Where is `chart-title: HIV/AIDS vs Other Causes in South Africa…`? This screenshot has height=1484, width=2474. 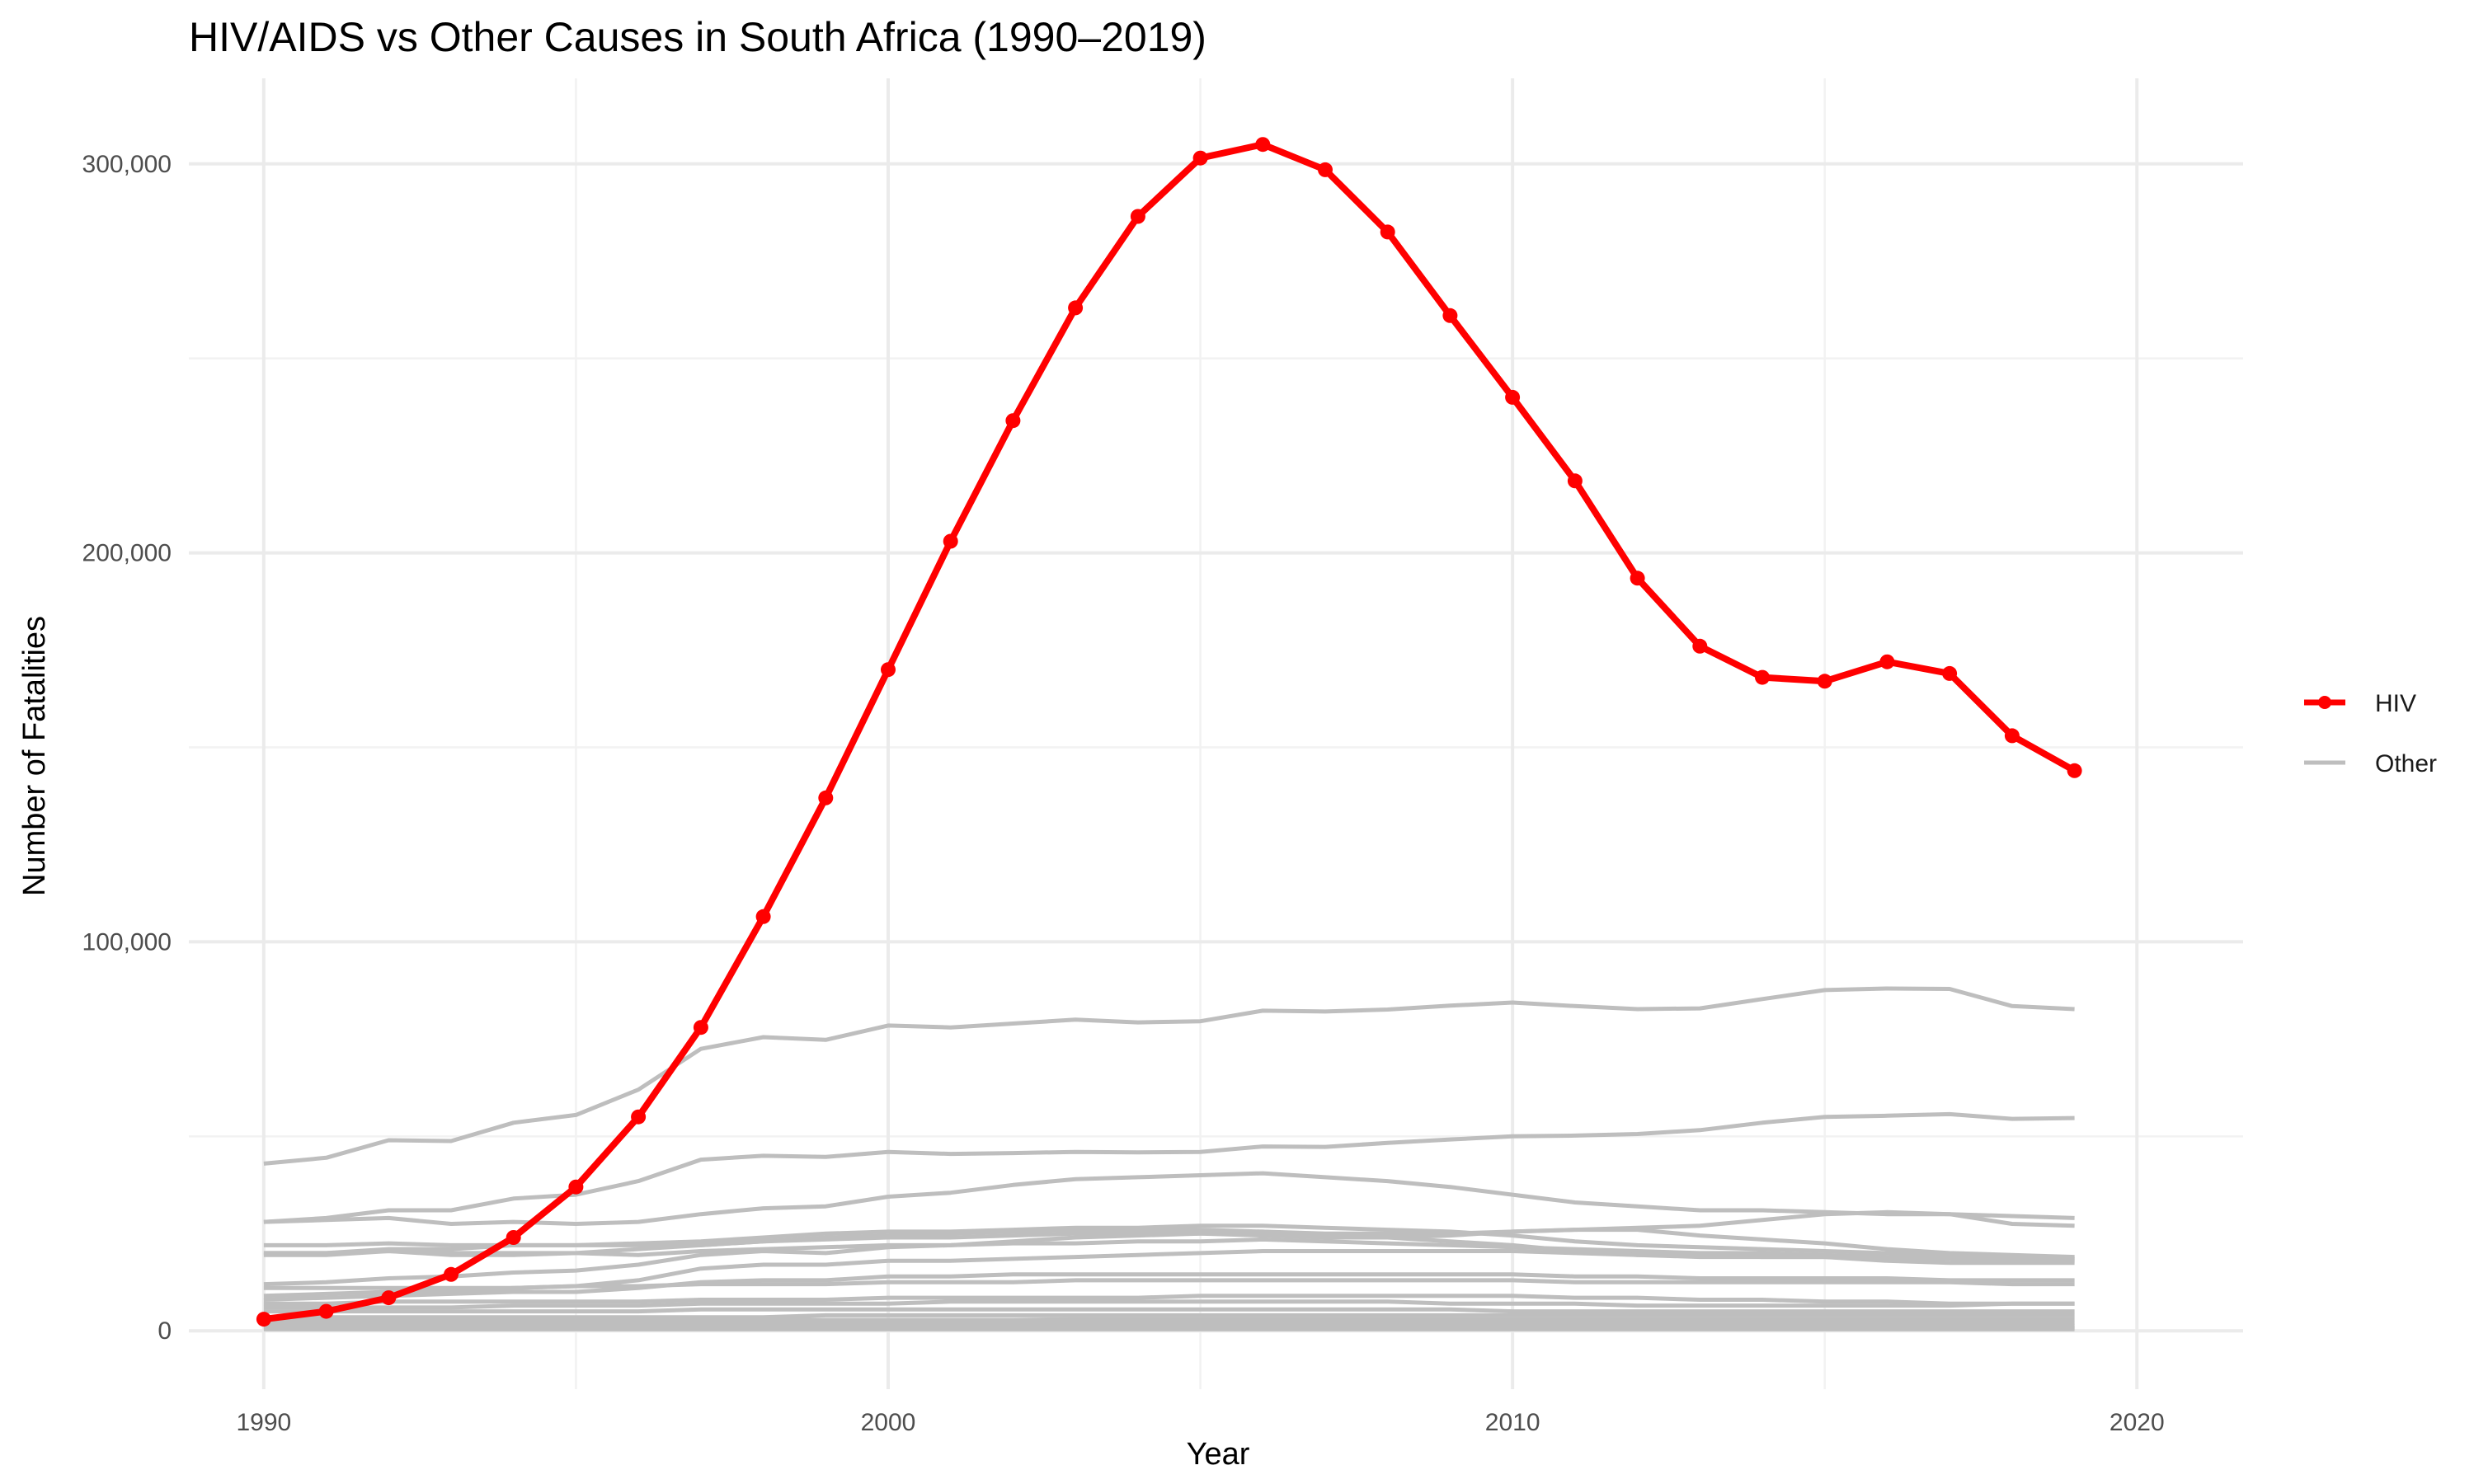
chart-title: HIV/AIDS vs Other Causes in South Africa… is located at coordinates (697, 37).